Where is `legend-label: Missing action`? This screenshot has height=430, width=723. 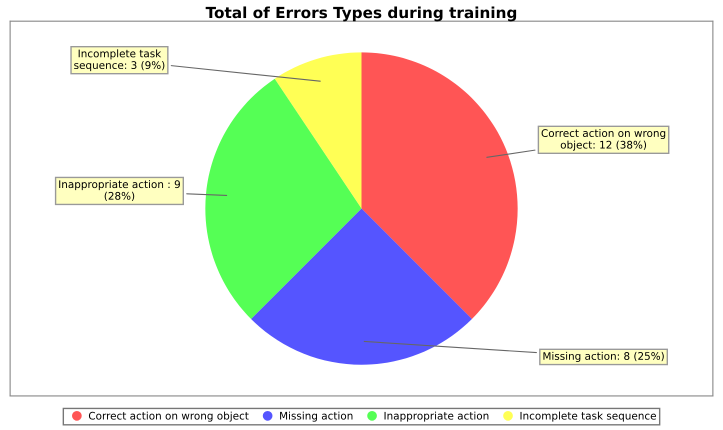
legend-label: Missing action is located at coordinates (316, 417).